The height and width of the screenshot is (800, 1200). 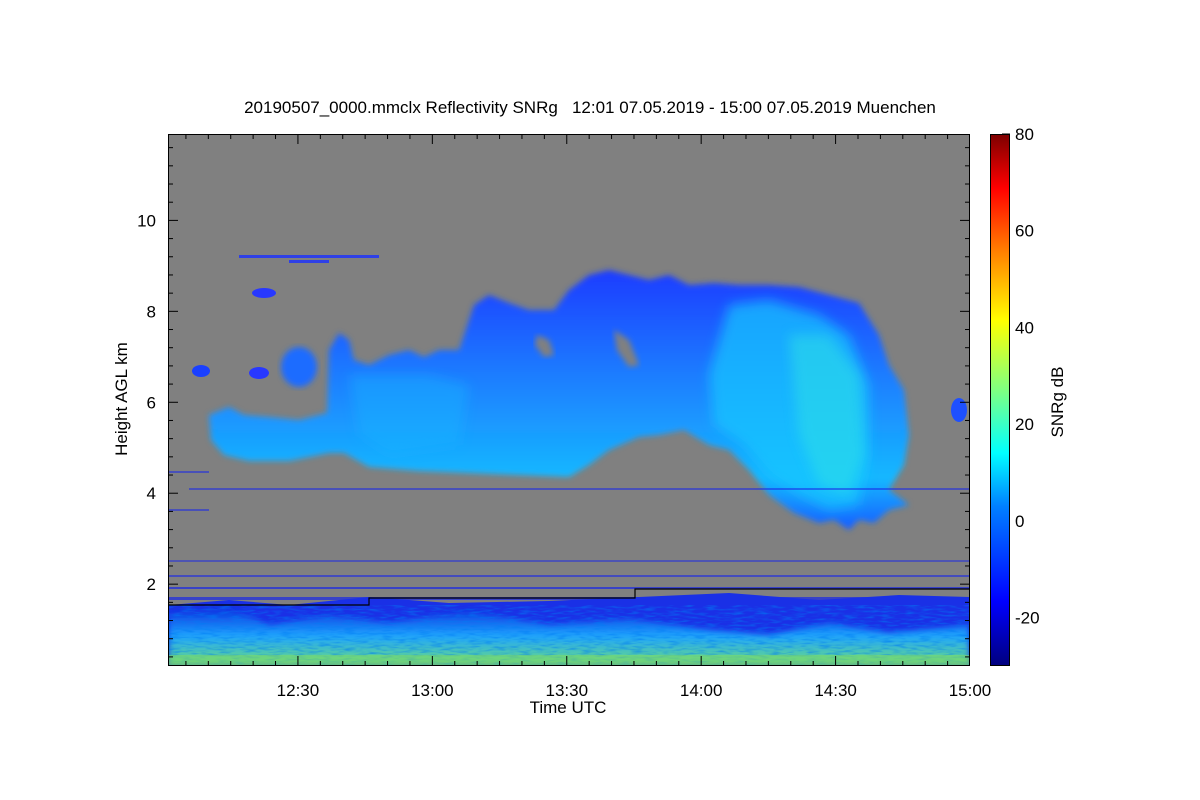 What do you see at coordinates (569, 629) in the screenshot?
I see `boundary-layer-echo` at bounding box center [569, 629].